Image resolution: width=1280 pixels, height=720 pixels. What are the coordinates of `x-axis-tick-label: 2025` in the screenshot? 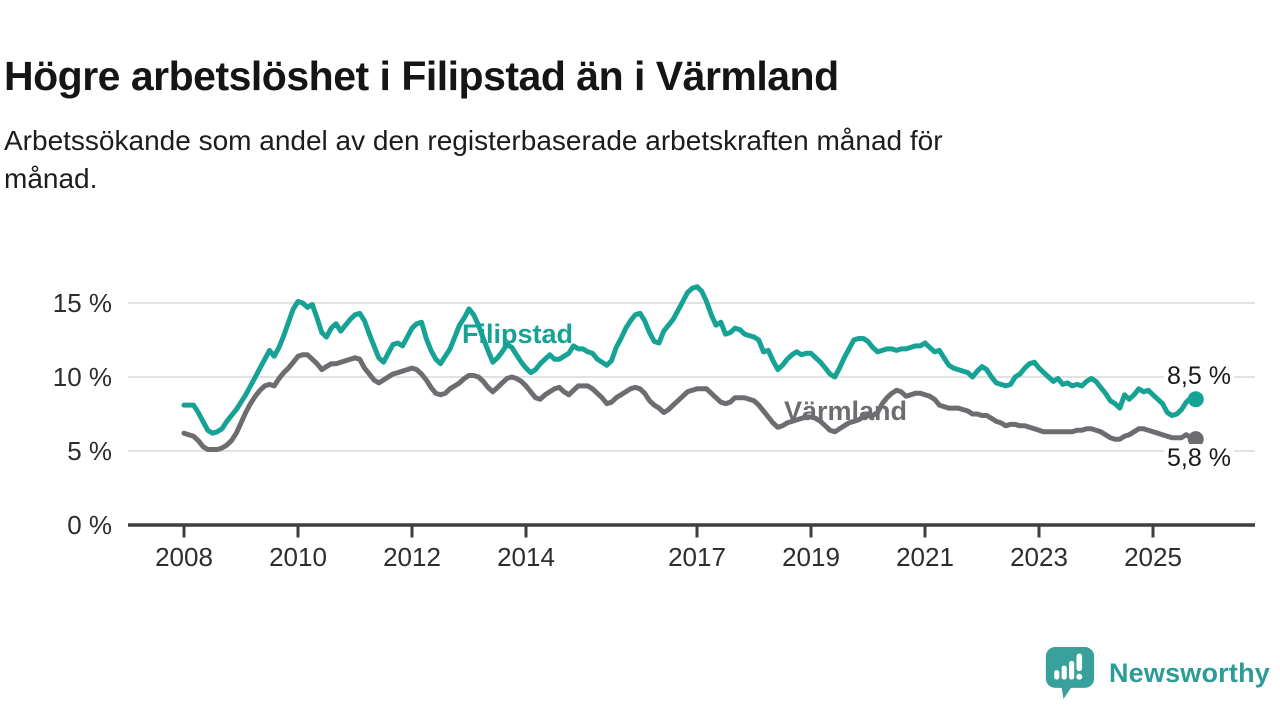 It's located at (1153, 557).